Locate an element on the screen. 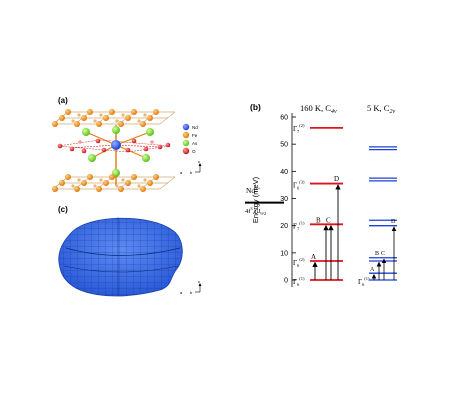 Image resolution: width=463 pixels, height=409 pixels. energy-levels is located at coordinates (353, 203).